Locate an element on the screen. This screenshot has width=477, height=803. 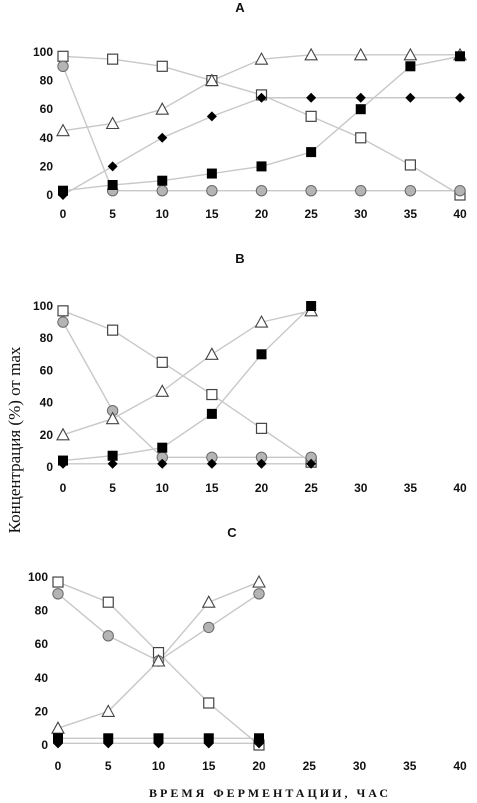
series-line-open-square is located at coordinates (261, 125).